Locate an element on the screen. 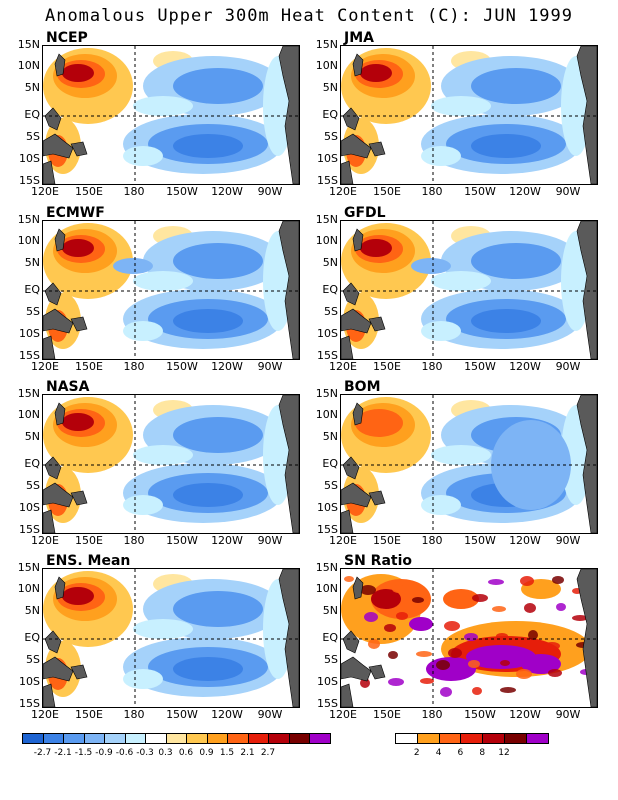 The width and height of the screenshot is (618, 800). colorbar-label: -0.6 is located at coordinates (124, 753).